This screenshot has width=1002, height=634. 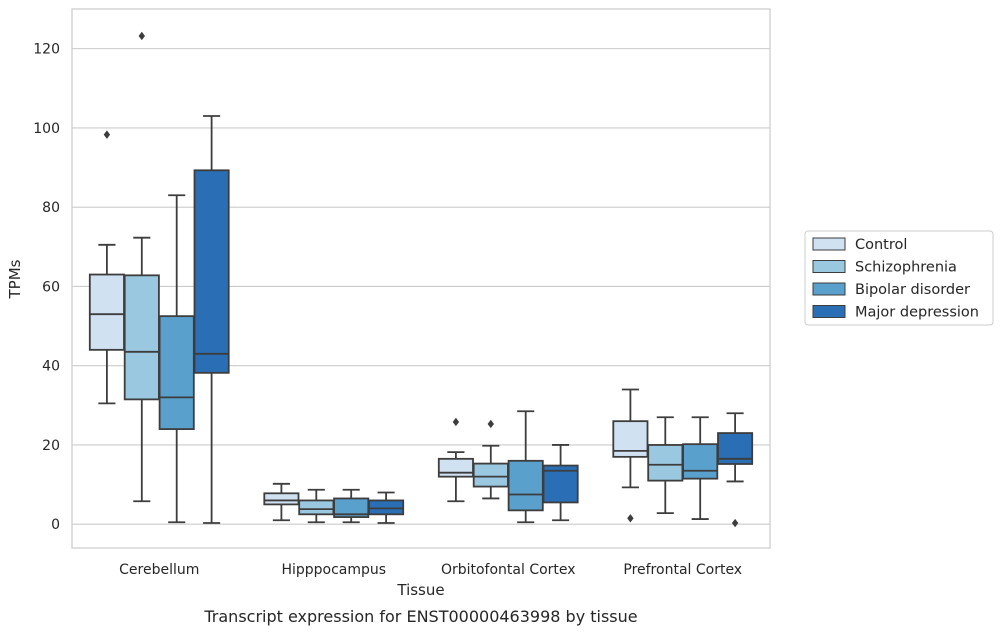 I want to click on y-tick-label: 120, so click(x=46, y=50).